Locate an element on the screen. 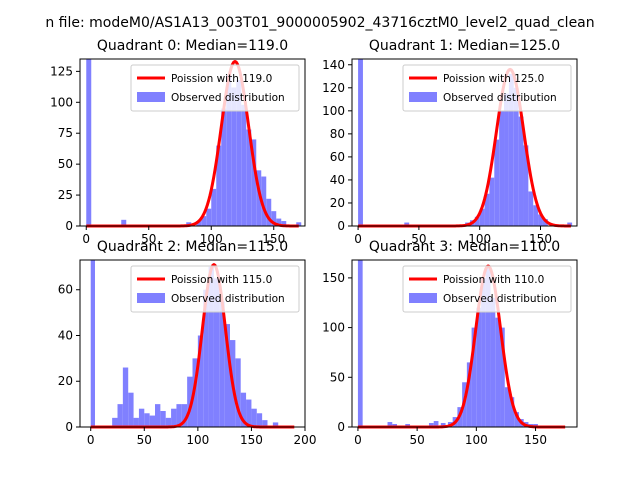  y-tick-label: 125 is located at coordinates (61, 71).